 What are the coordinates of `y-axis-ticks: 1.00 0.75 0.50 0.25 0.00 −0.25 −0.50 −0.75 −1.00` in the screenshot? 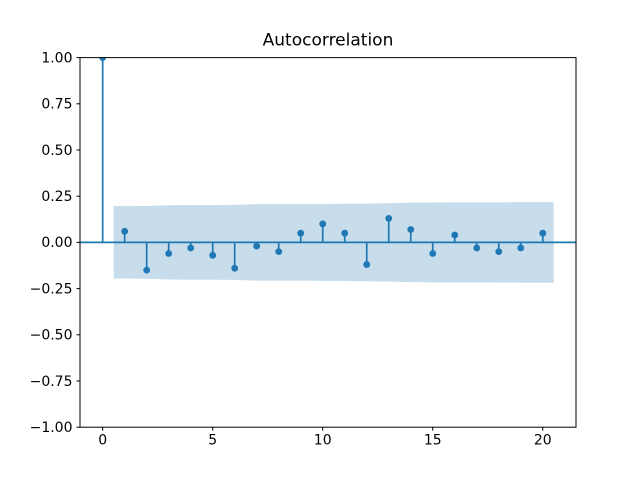 It's located at (55, 243).